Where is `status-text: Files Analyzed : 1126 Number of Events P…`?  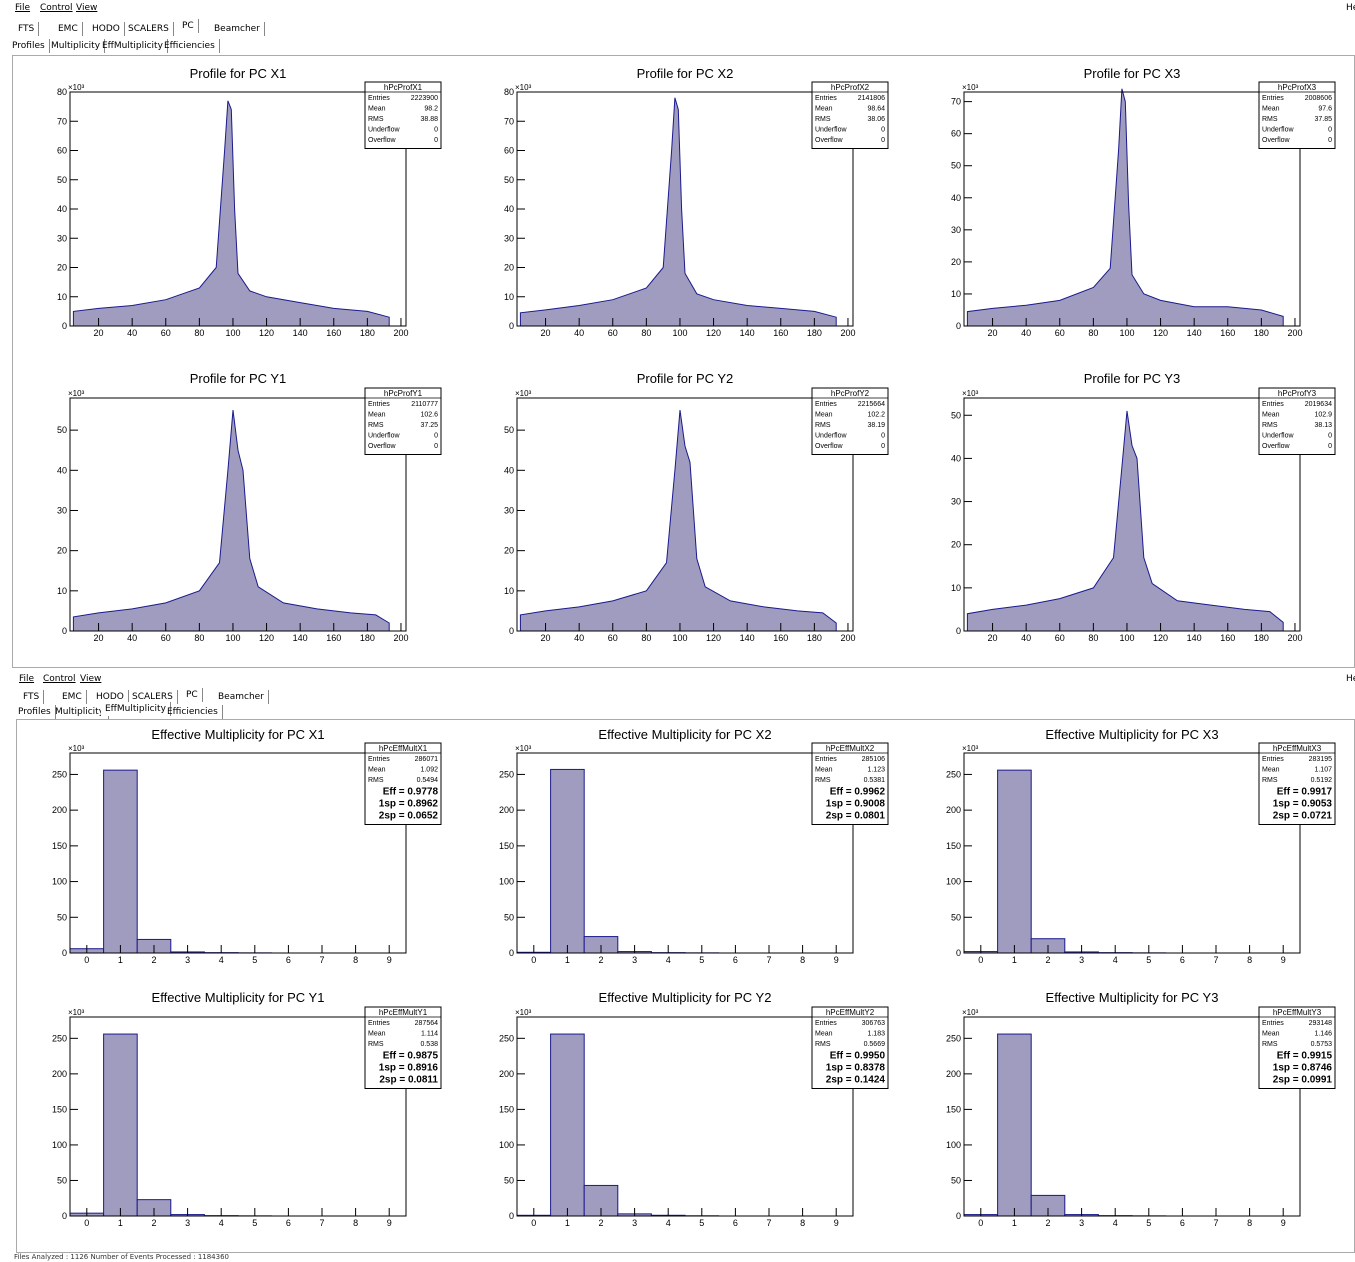 status-text: Files Analyzed : 1126 Number of Events P… is located at coordinates (121, 1257).